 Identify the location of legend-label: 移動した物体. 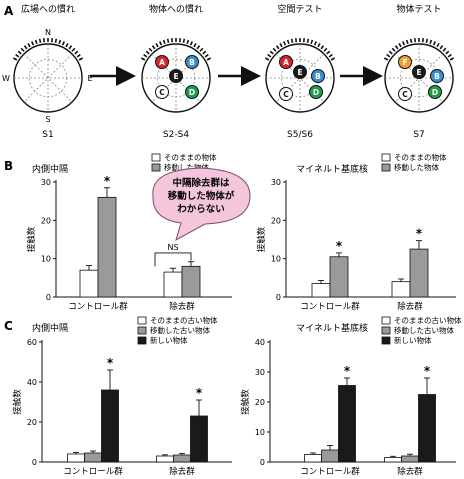
(186, 167).